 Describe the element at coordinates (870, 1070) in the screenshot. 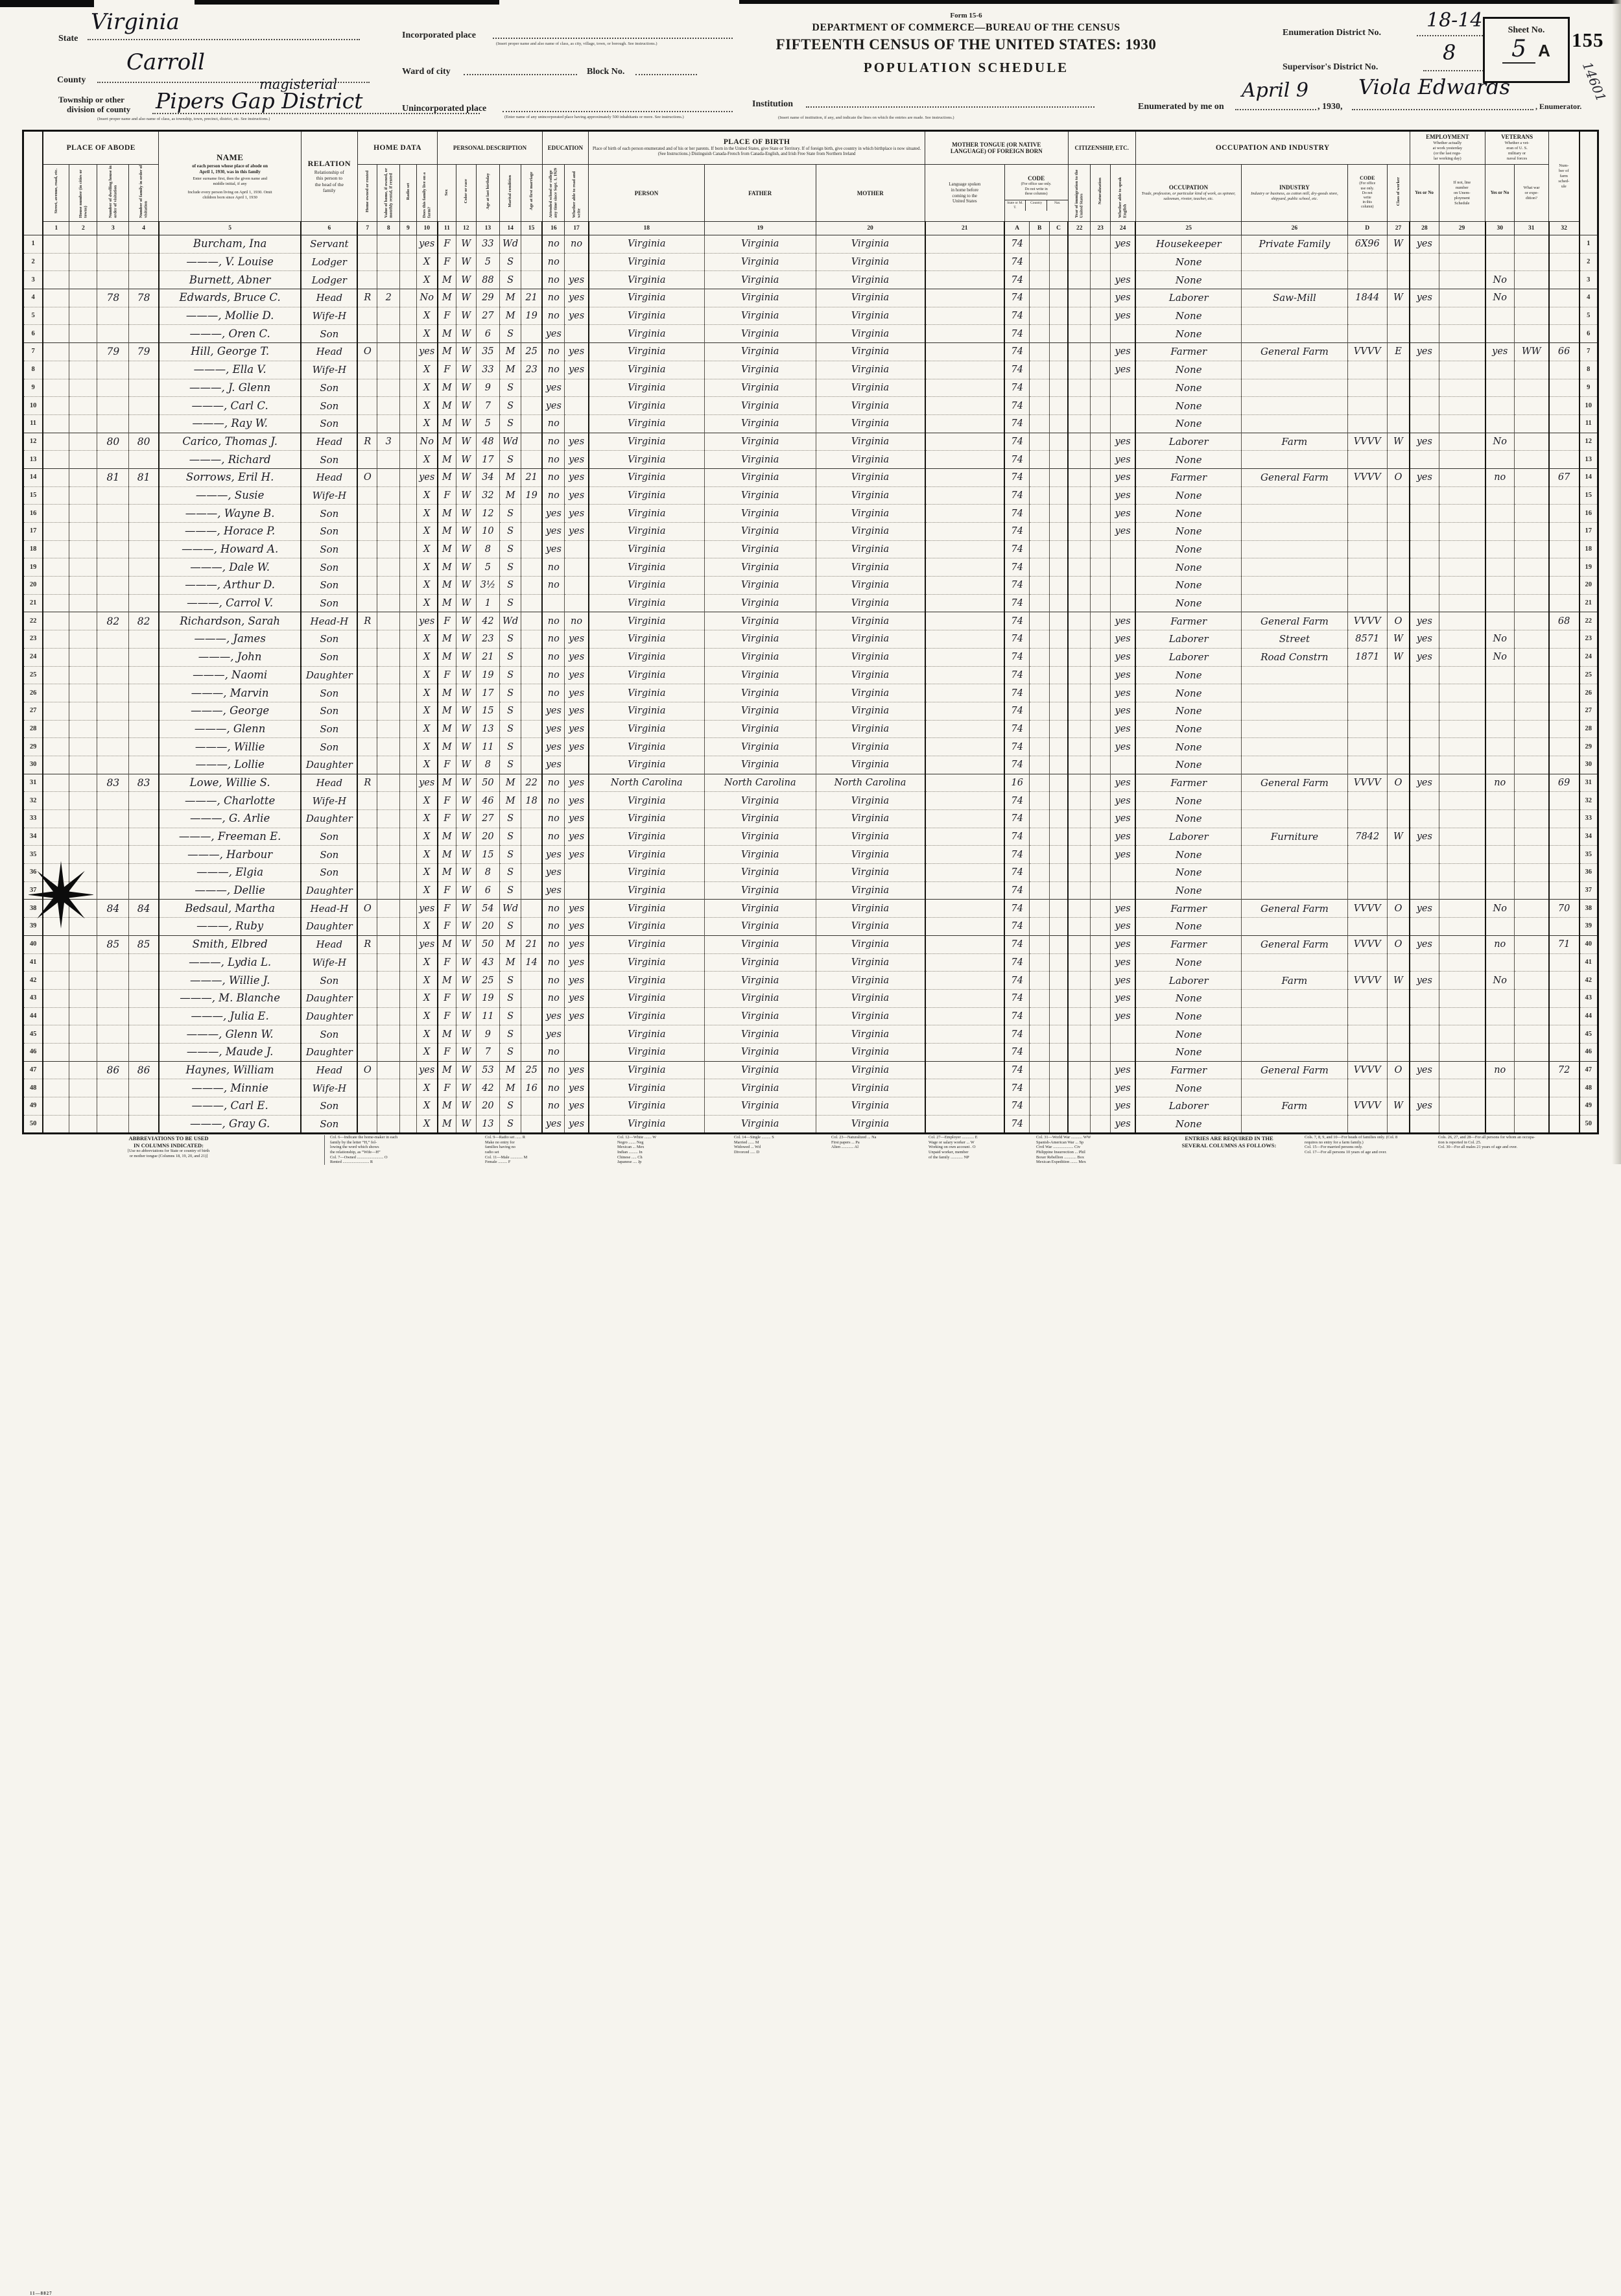

I see `cell-birthplace-mother: Virginia` at that location.